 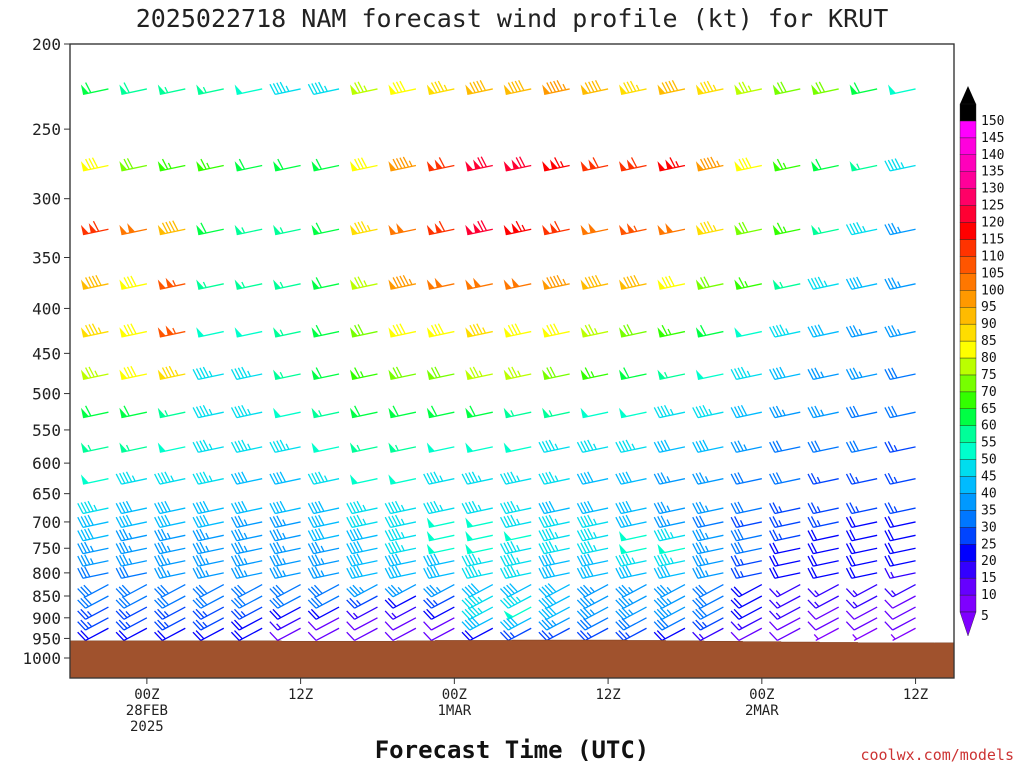 What do you see at coordinates (989, 426) in the screenshot?
I see `colorbar-label: 60` at bounding box center [989, 426].